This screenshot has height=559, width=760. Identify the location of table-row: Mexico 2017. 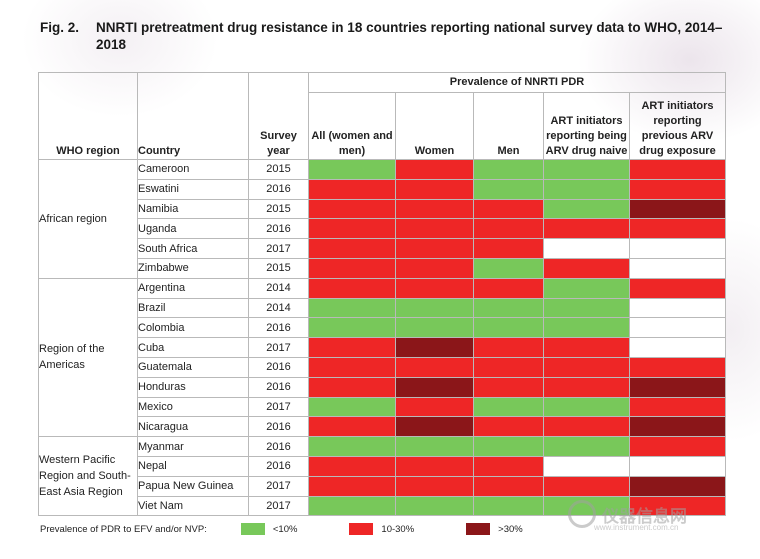
(383, 407).